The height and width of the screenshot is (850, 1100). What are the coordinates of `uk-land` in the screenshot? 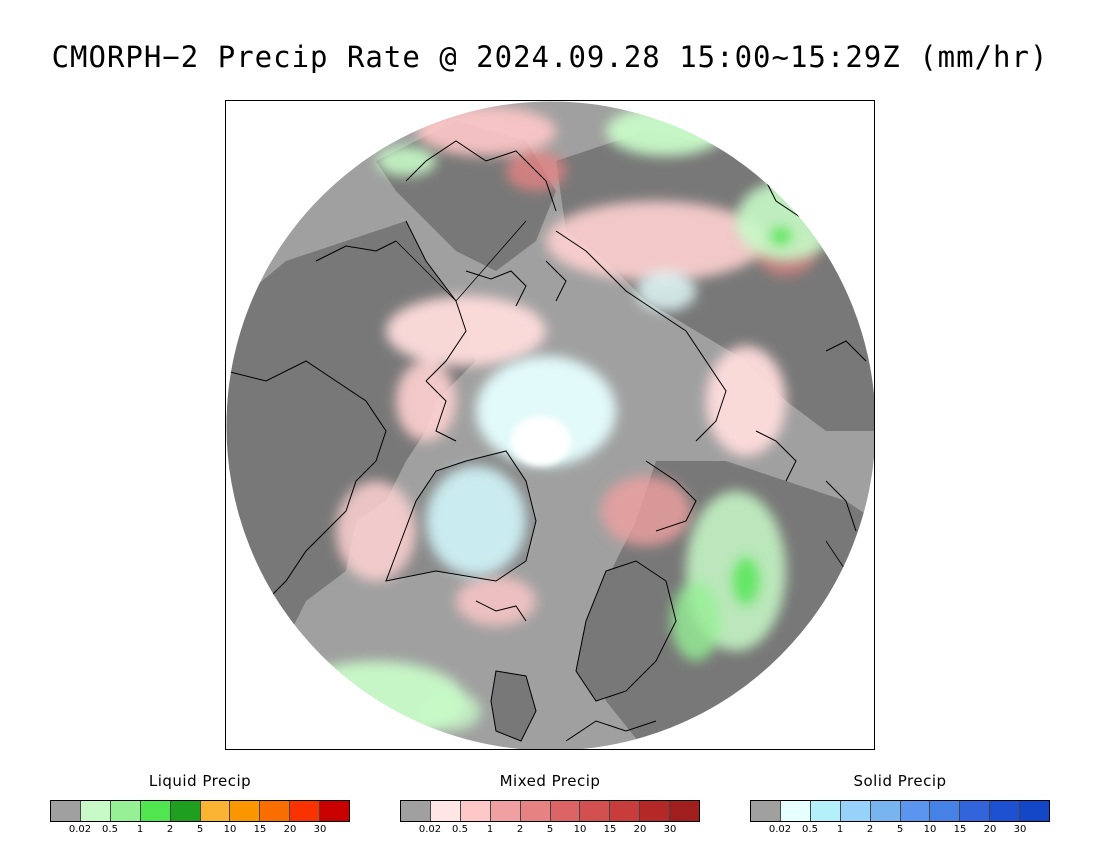 It's located at (513, 706).